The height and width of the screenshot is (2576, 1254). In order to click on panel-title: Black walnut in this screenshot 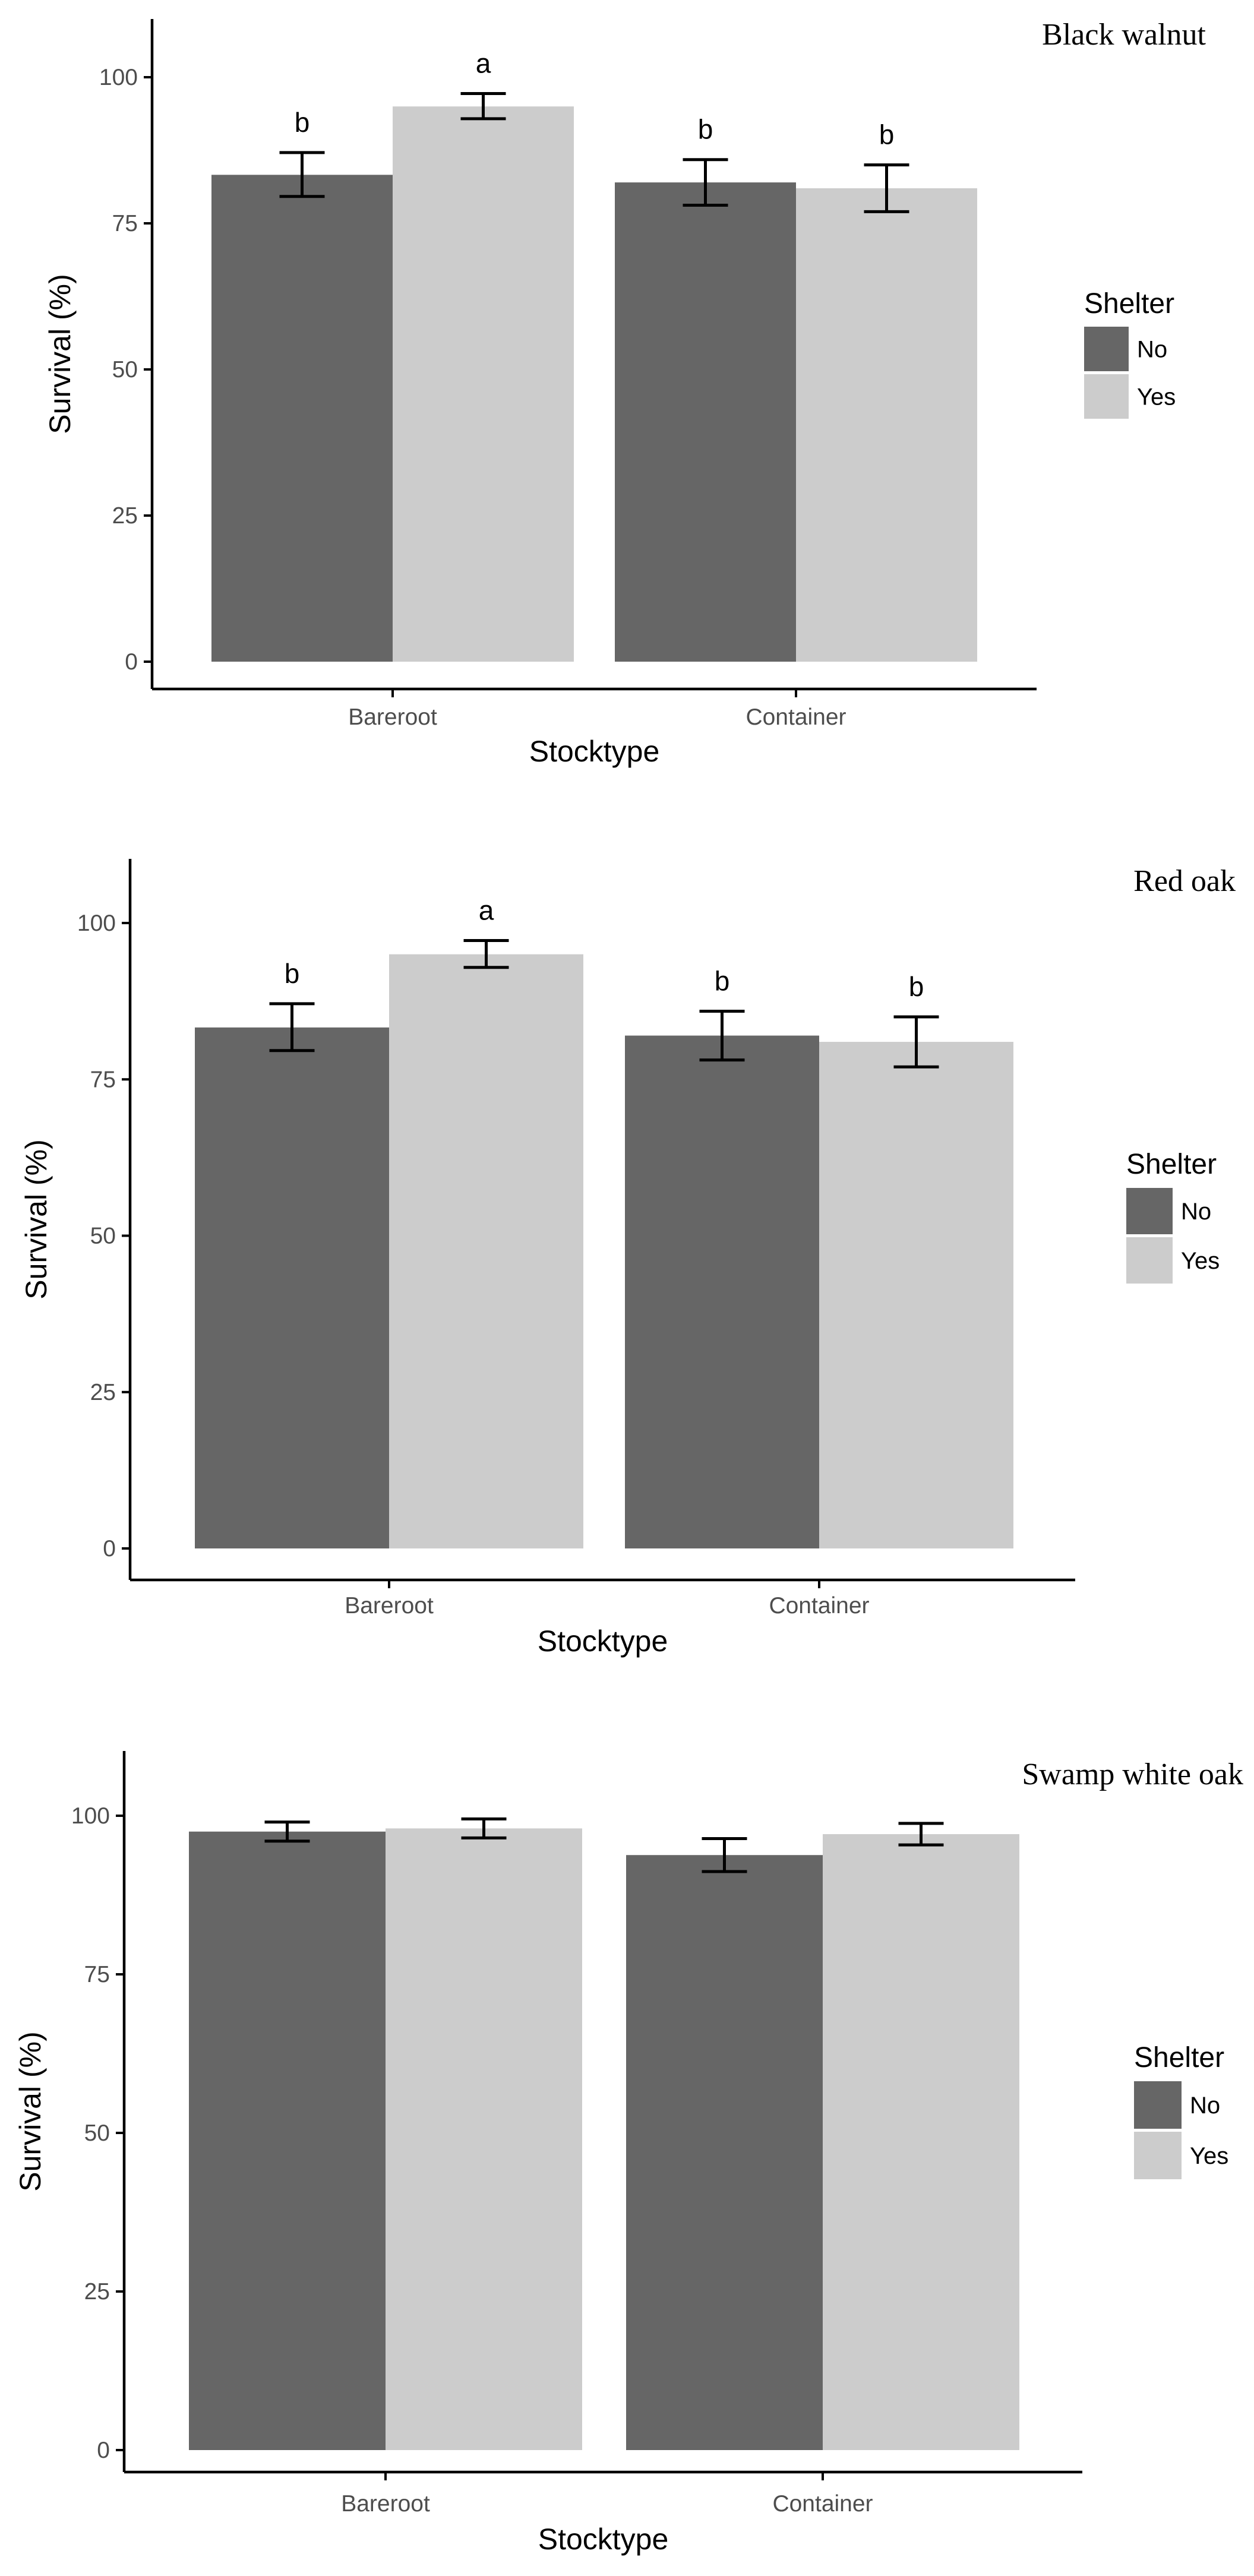, I will do `click(1124, 35)`.